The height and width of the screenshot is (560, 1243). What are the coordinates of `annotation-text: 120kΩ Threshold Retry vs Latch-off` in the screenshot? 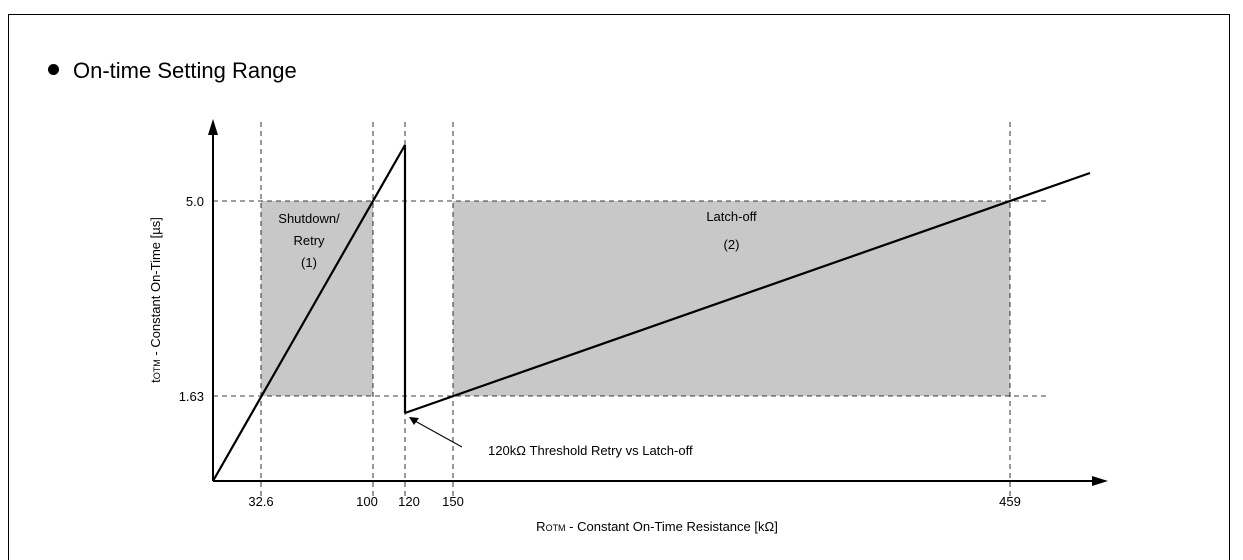 It's located at (590, 450).